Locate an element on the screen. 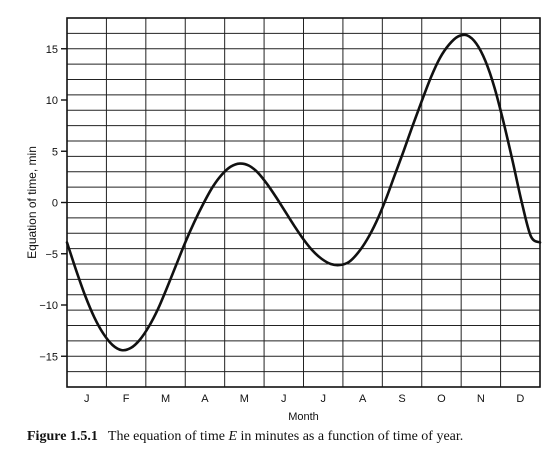  x-axis-label: Month is located at coordinates (303, 417).